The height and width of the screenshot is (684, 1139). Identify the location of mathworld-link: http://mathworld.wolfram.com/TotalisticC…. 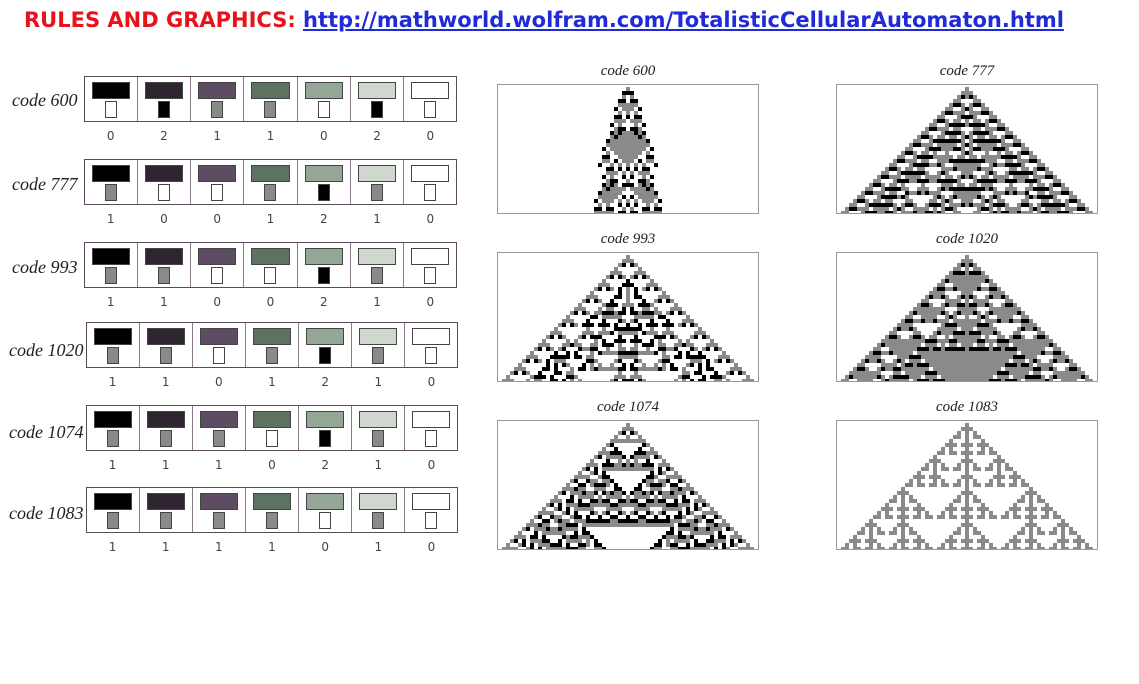
(683, 20).